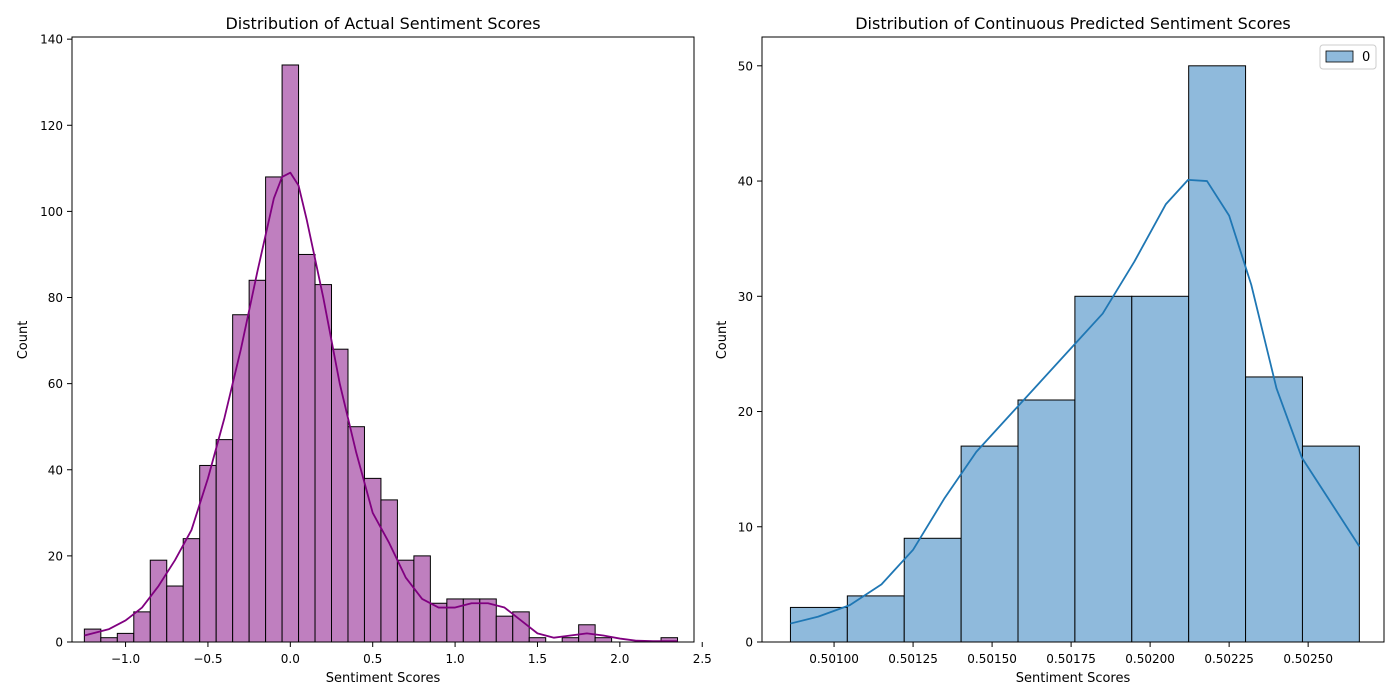 The width and height of the screenshot is (1400, 700). Describe the element at coordinates (455, 659) in the screenshot. I see `x-tick-label: 1.0` at that location.